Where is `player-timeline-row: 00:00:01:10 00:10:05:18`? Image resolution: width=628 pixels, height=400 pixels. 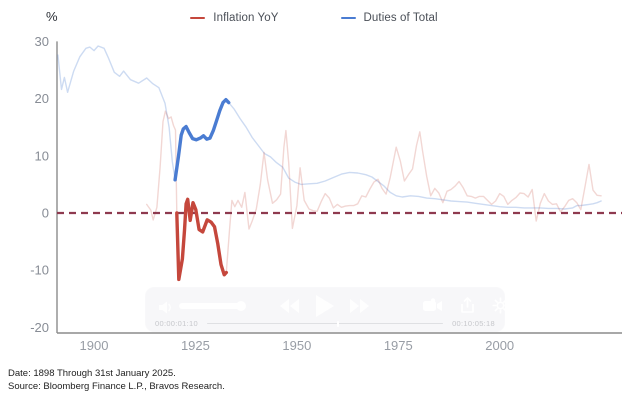 player-timeline-row: 00:00:01:10 00:10:05:18 is located at coordinates (325, 323).